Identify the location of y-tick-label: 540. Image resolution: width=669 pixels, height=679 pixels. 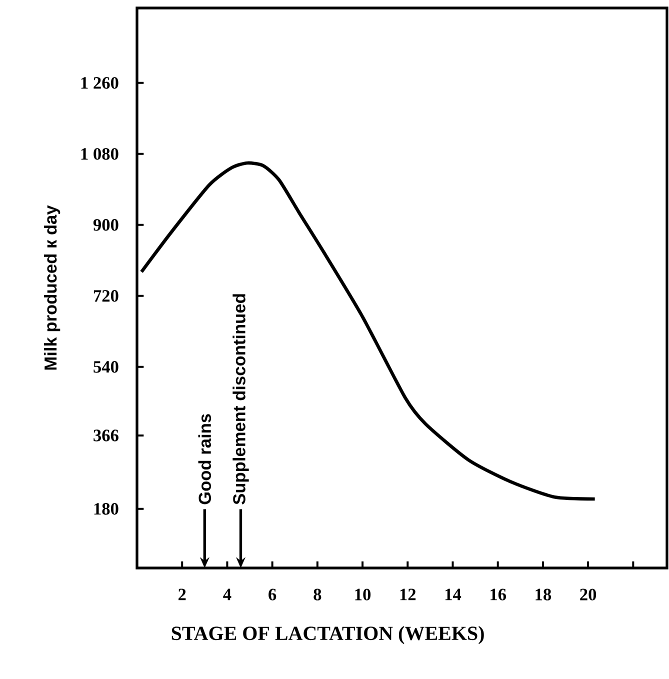
(106, 367).